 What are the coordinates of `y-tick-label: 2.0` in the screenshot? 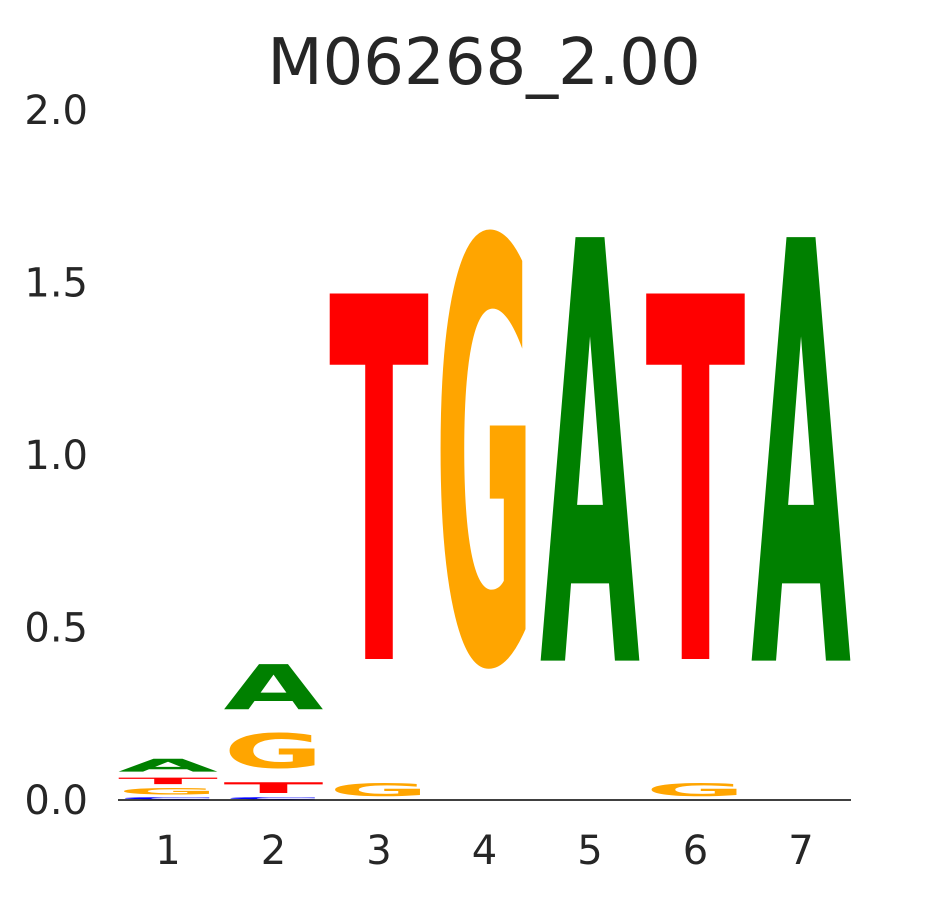 It's located at (56, 111).